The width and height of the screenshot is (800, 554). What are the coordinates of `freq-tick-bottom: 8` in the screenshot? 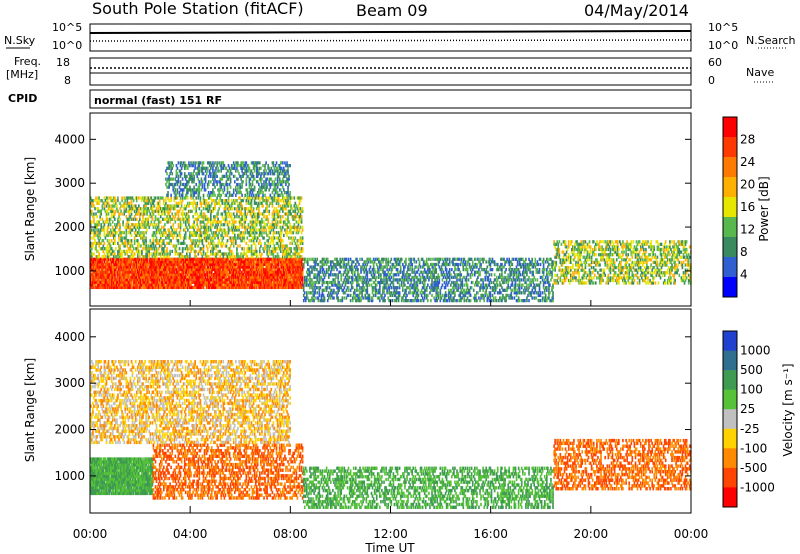 It's located at (67, 80).